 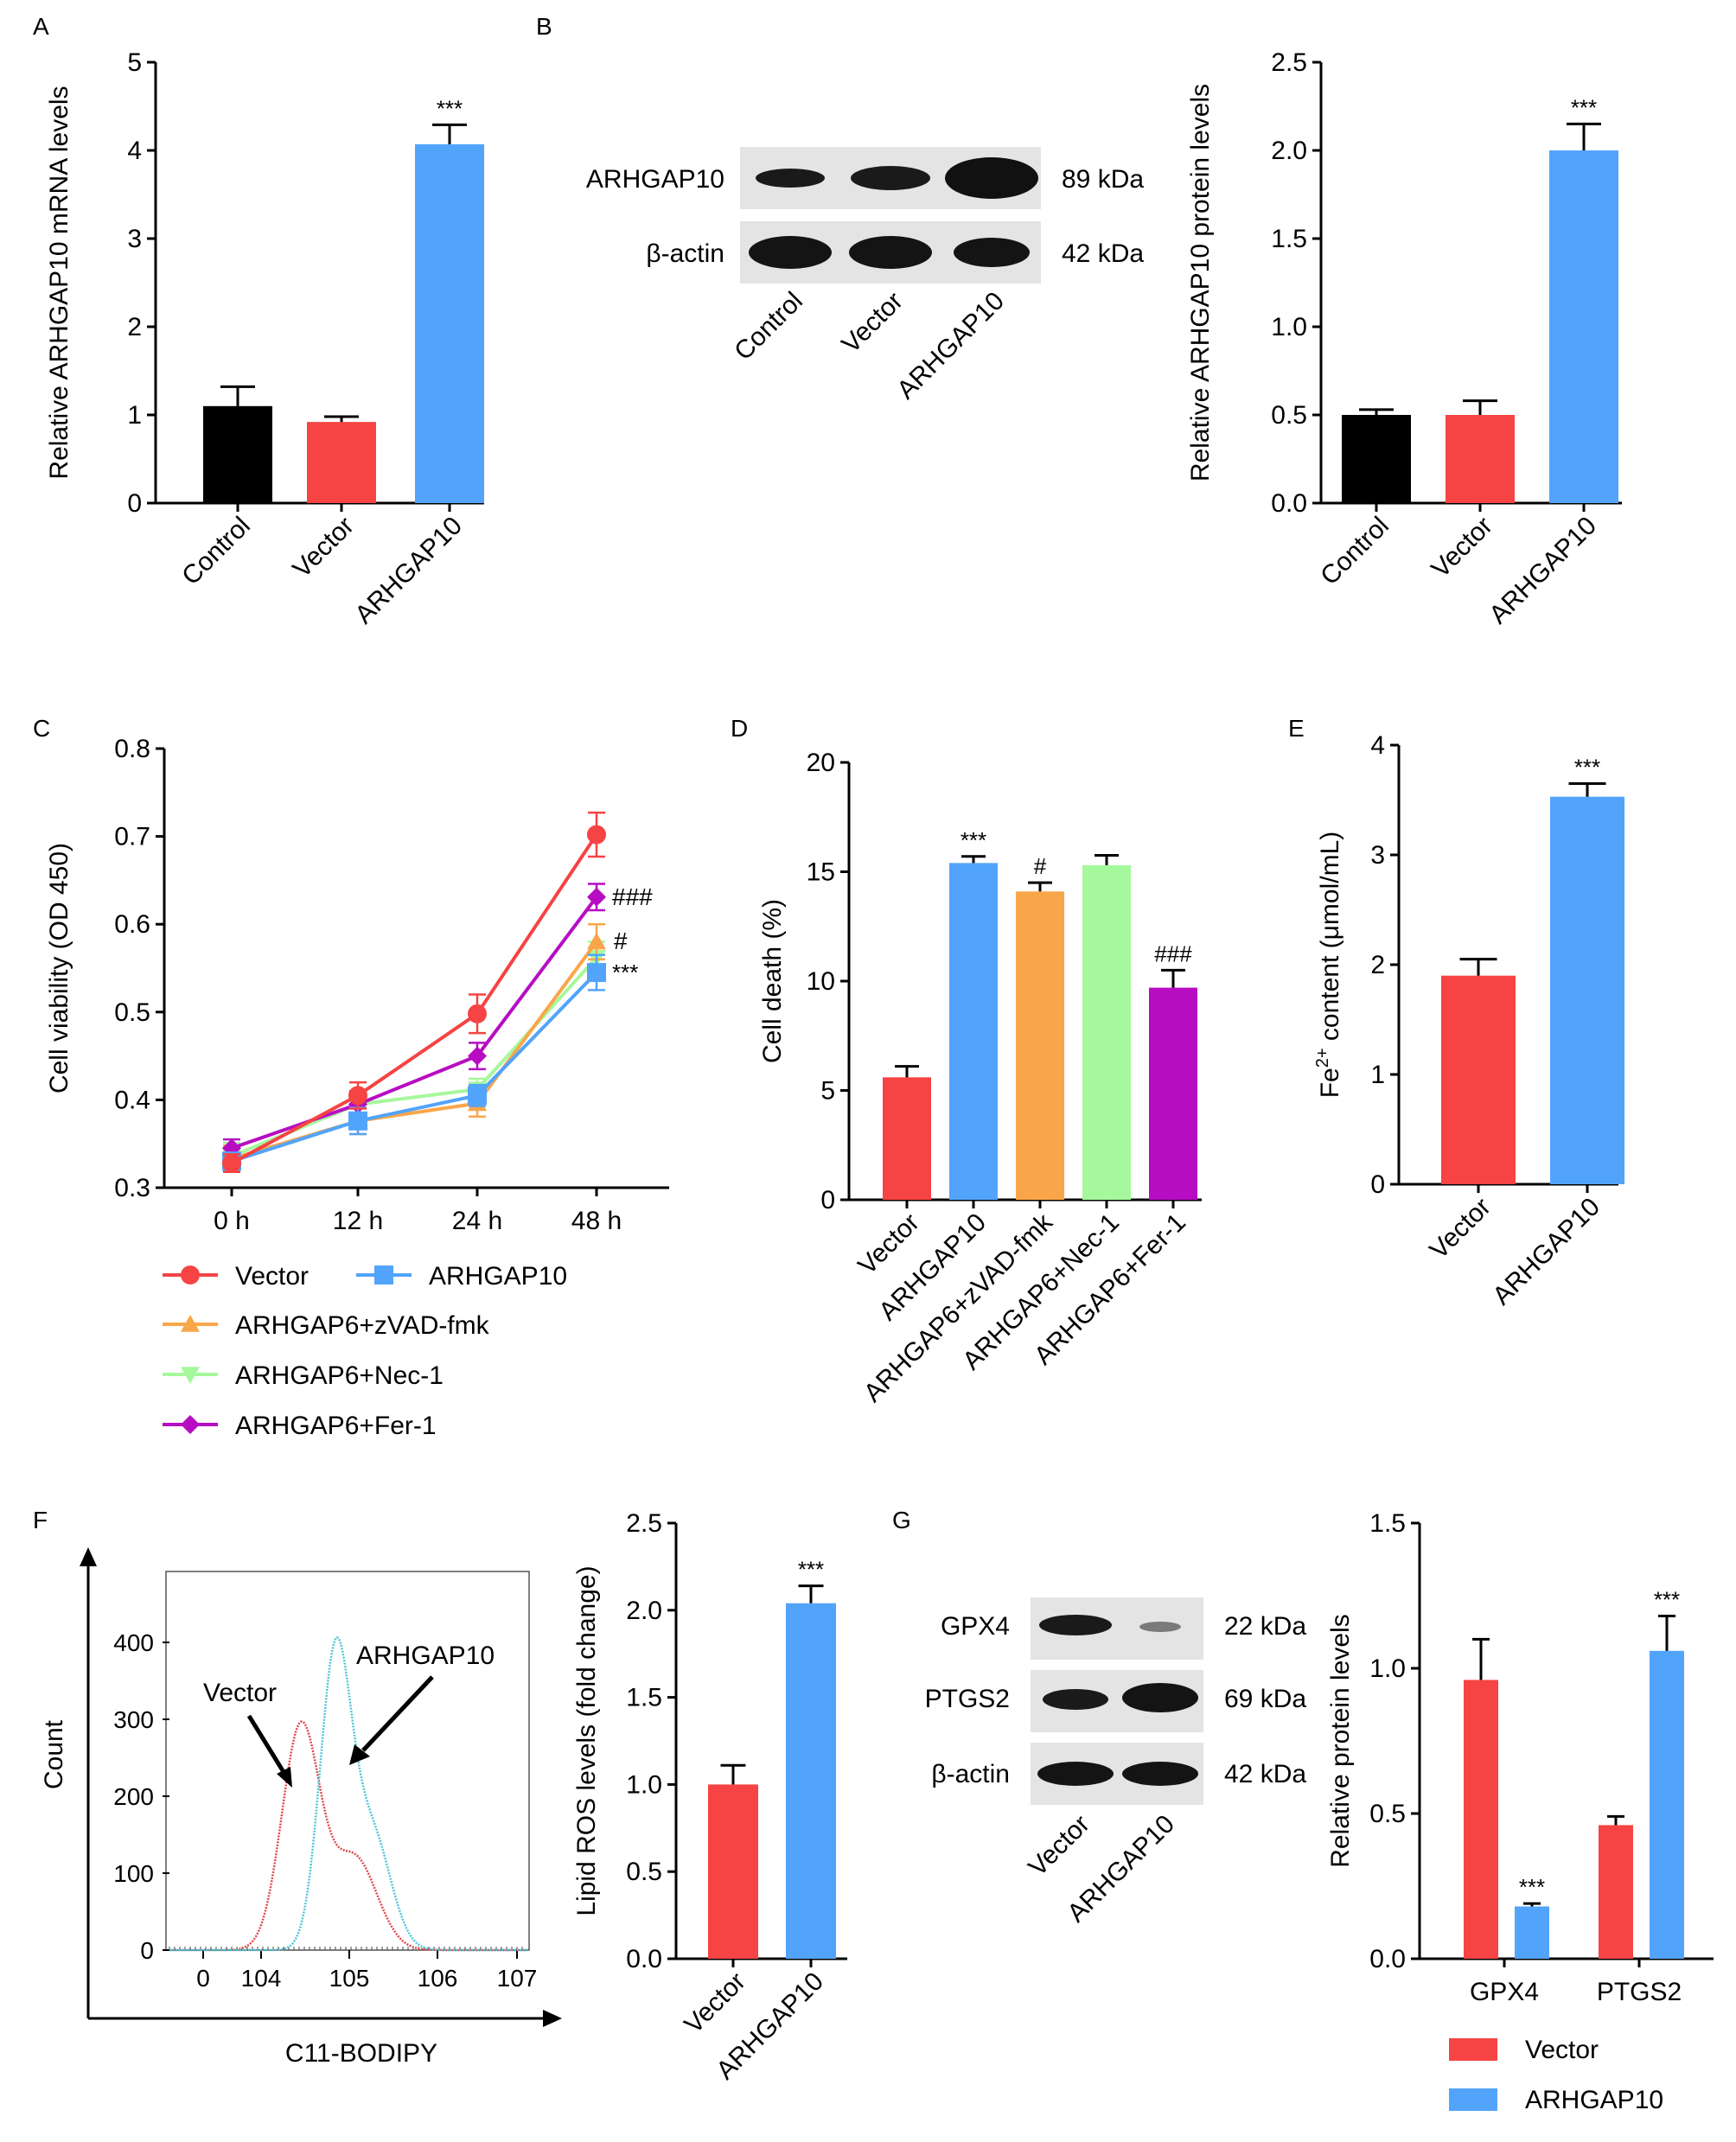 I want to click on panel-letter-e: E, so click(x=1296, y=729).